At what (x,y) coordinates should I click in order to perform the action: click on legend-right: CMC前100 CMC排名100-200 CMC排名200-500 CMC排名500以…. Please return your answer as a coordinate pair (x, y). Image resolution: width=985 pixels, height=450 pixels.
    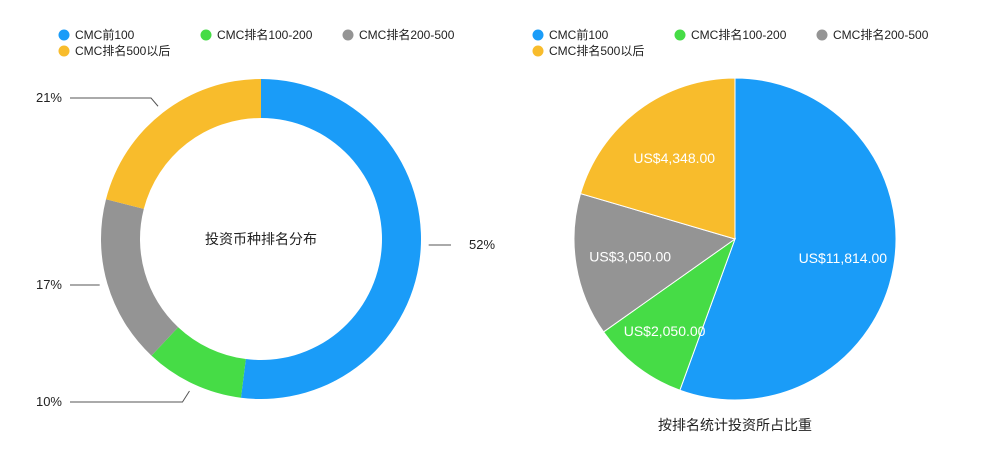
    Looking at the image, I should click on (730, 42).